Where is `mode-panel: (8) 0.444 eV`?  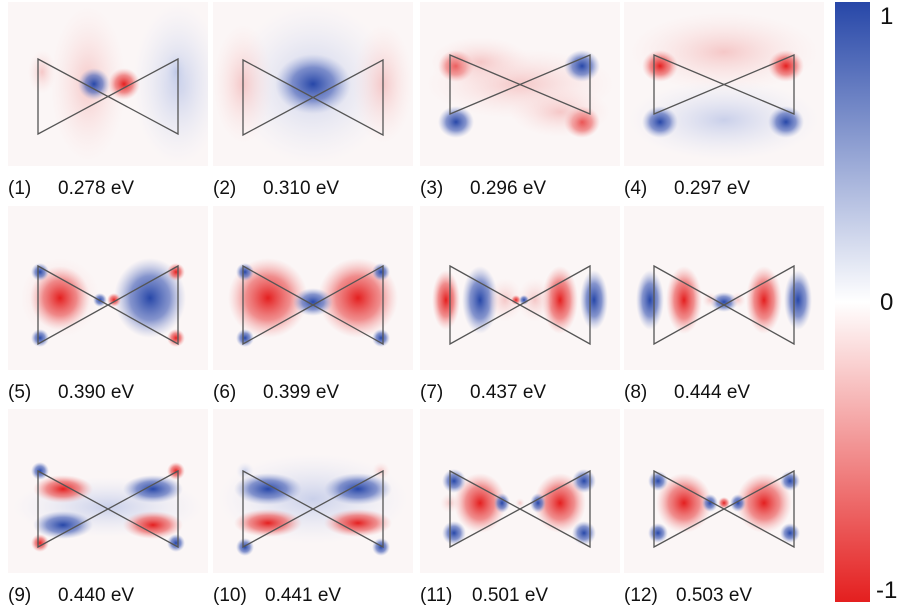 mode-panel: (8) 0.444 eV is located at coordinates (724, 304).